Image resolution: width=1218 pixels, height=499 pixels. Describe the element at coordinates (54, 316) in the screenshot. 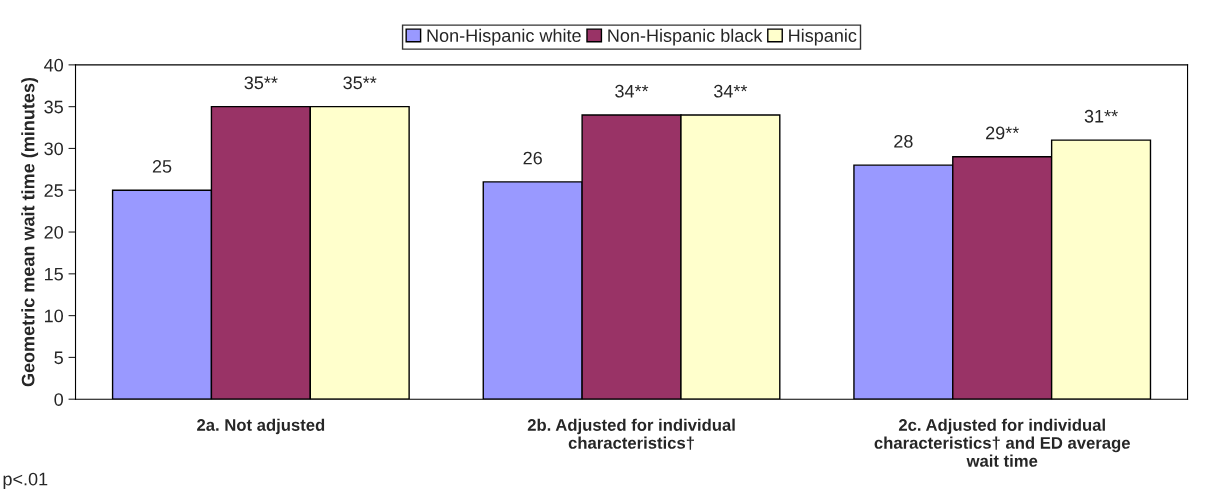

I see `y-tick-label: 10` at that location.